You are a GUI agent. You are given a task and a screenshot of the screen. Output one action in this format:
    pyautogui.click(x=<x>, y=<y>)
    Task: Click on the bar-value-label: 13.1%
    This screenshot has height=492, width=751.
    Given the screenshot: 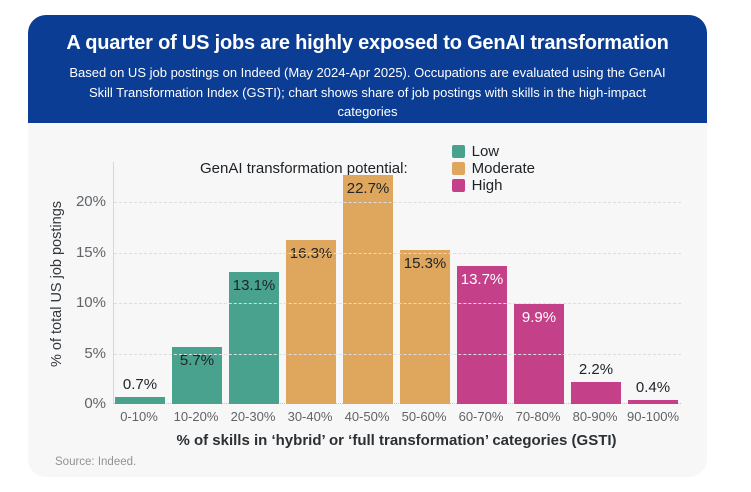 What is the action you would take?
    pyautogui.click(x=254, y=285)
    